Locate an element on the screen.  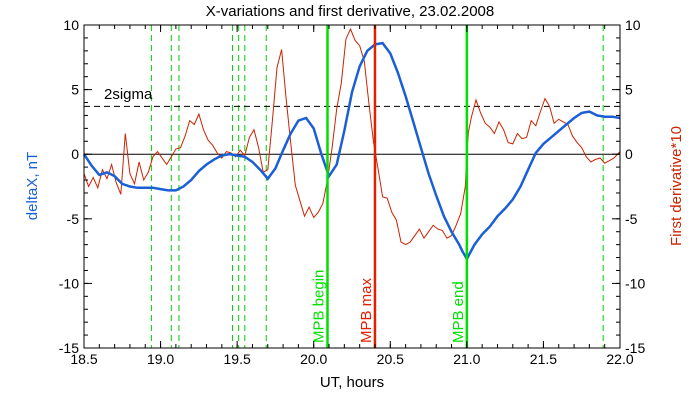
y-tick-label-right: 0 is located at coordinates (629, 154).